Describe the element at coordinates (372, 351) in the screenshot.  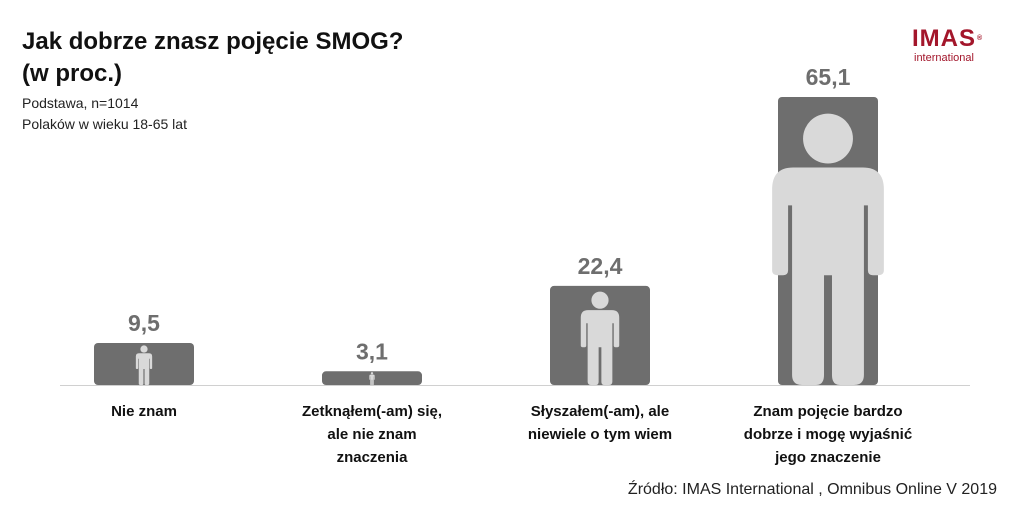
I see `value-label-2: 3,1` at that location.